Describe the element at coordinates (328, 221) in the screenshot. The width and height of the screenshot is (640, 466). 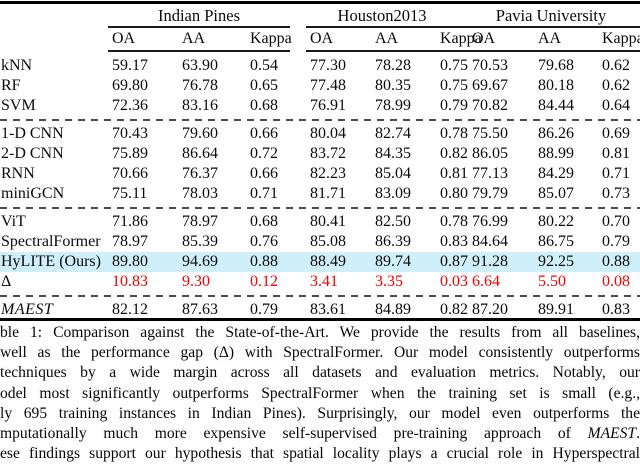
I see `metric-value: 80.41` at that location.